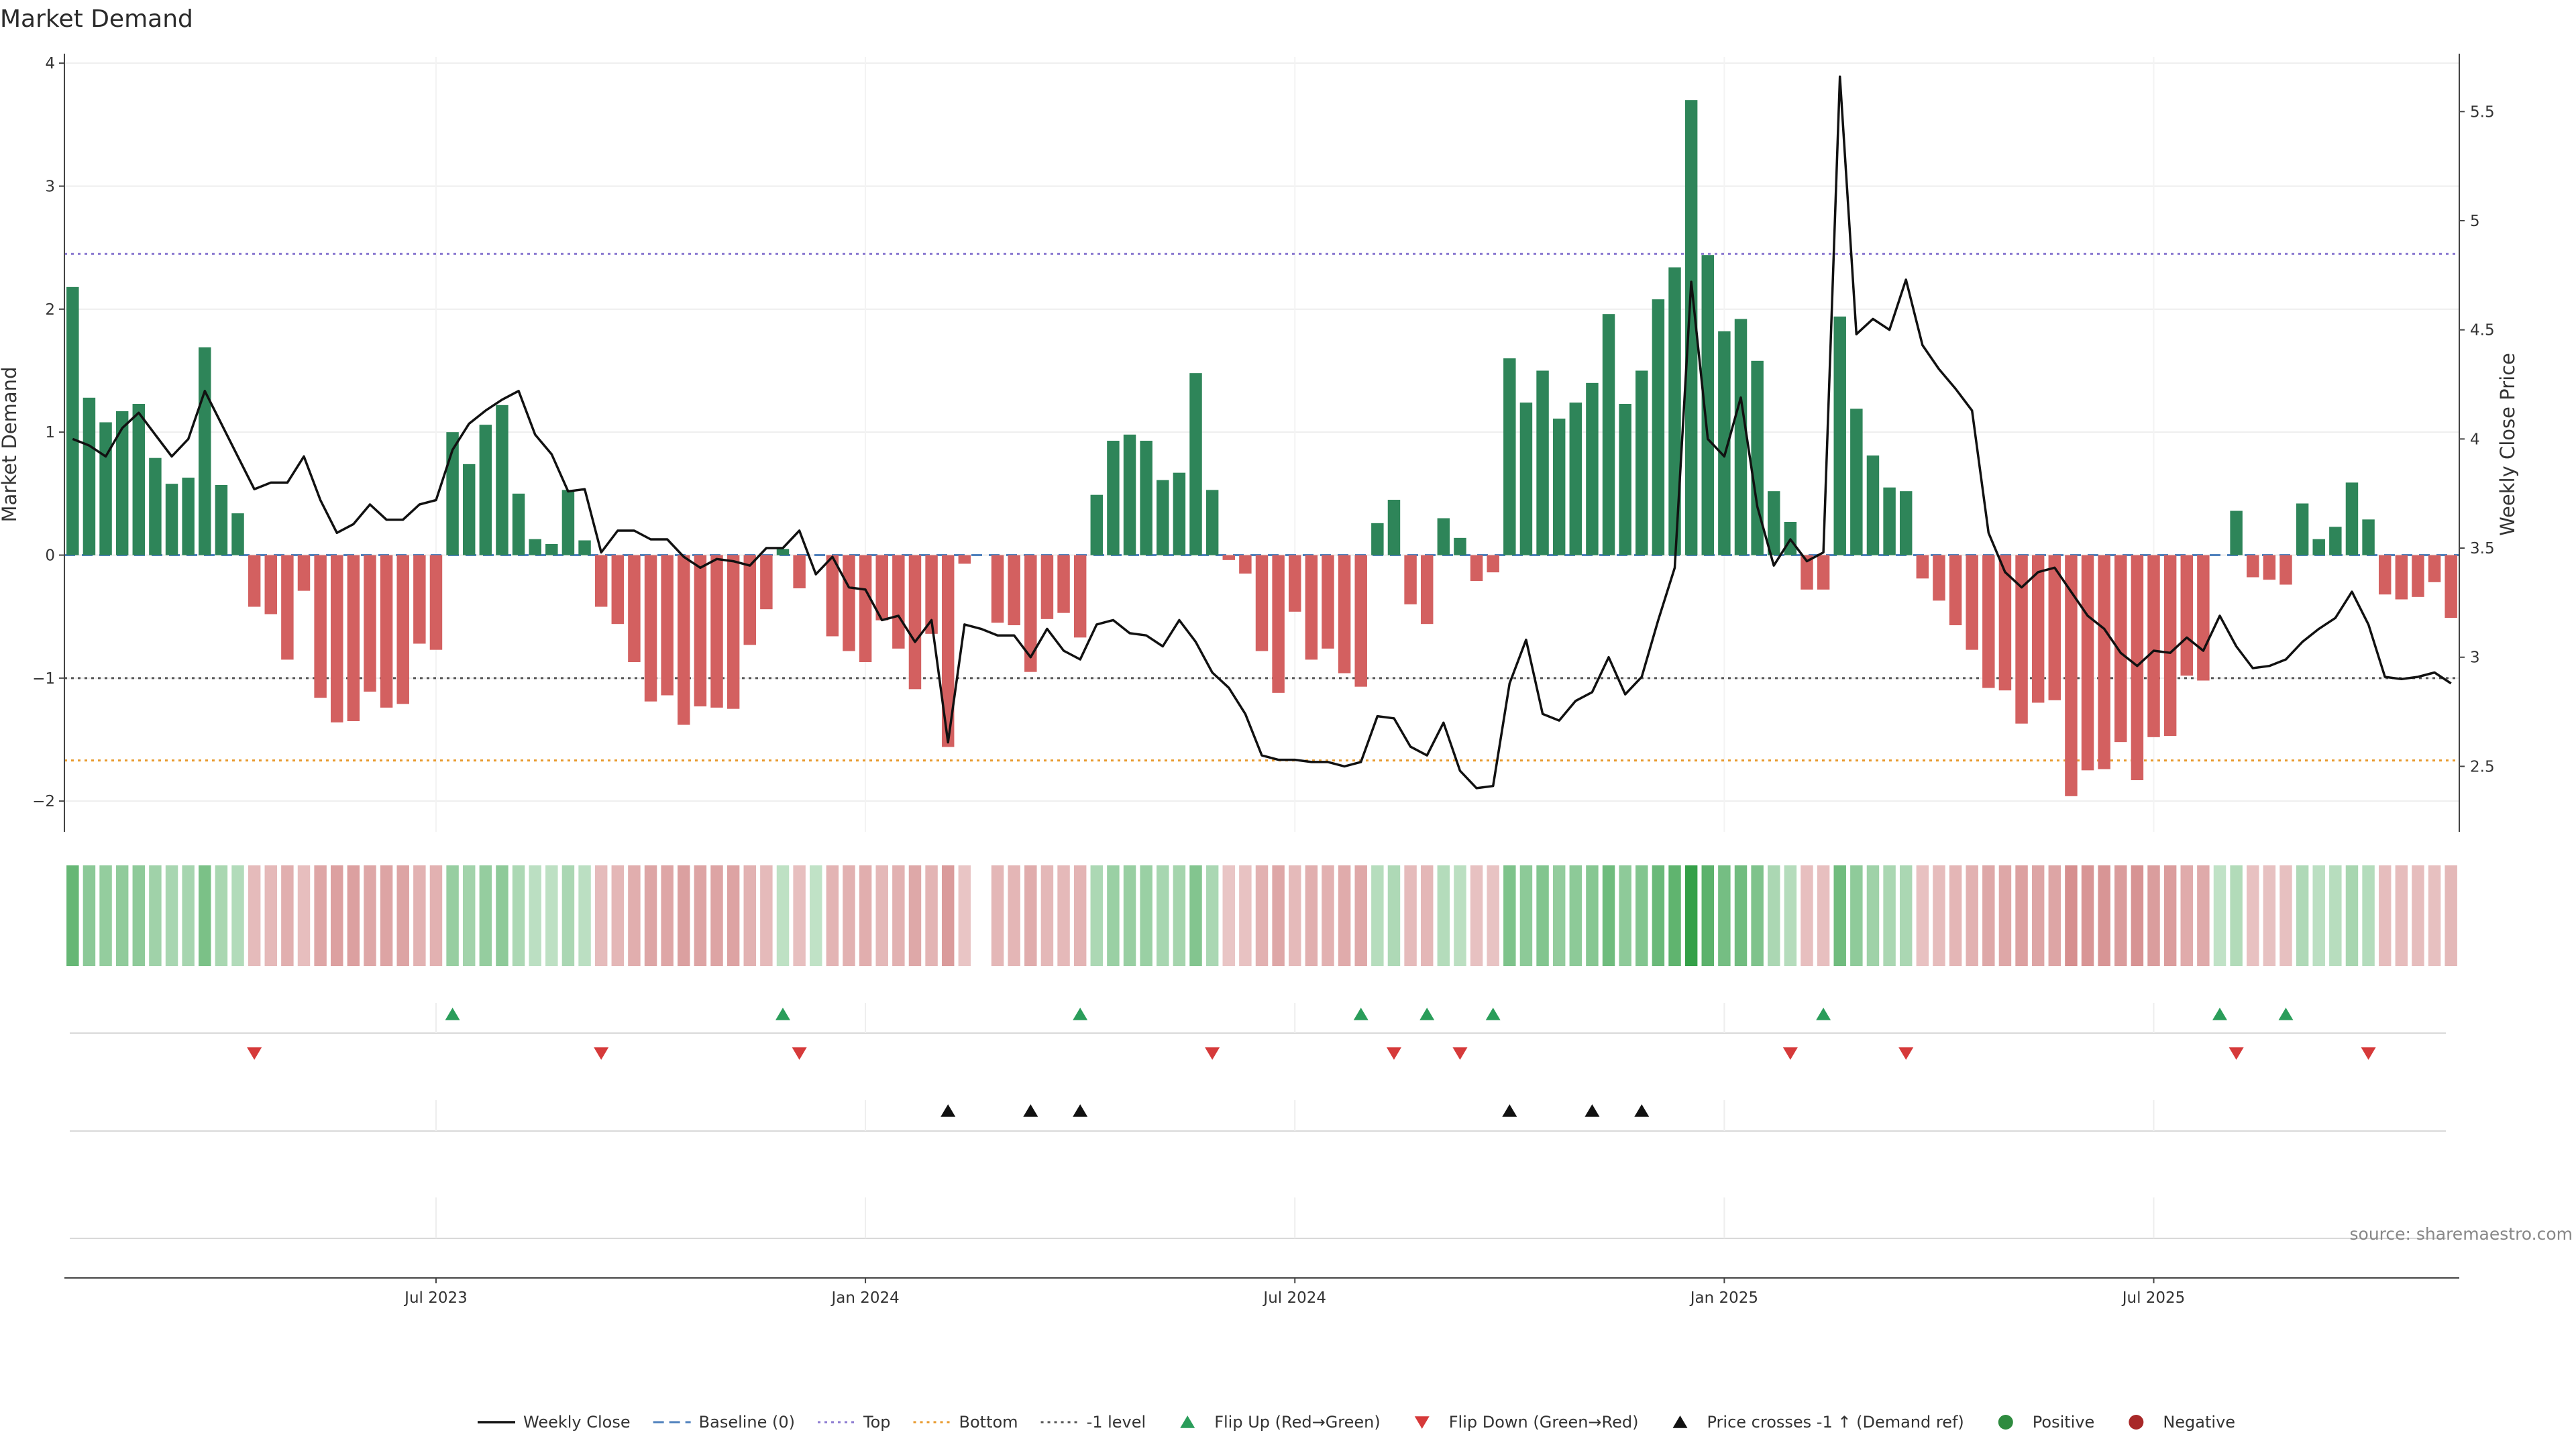 The height and width of the screenshot is (1449, 2576). Describe the element at coordinates (1422, 1422) in the screenshot. I see `legend-swatch-triangle-down` at that location.